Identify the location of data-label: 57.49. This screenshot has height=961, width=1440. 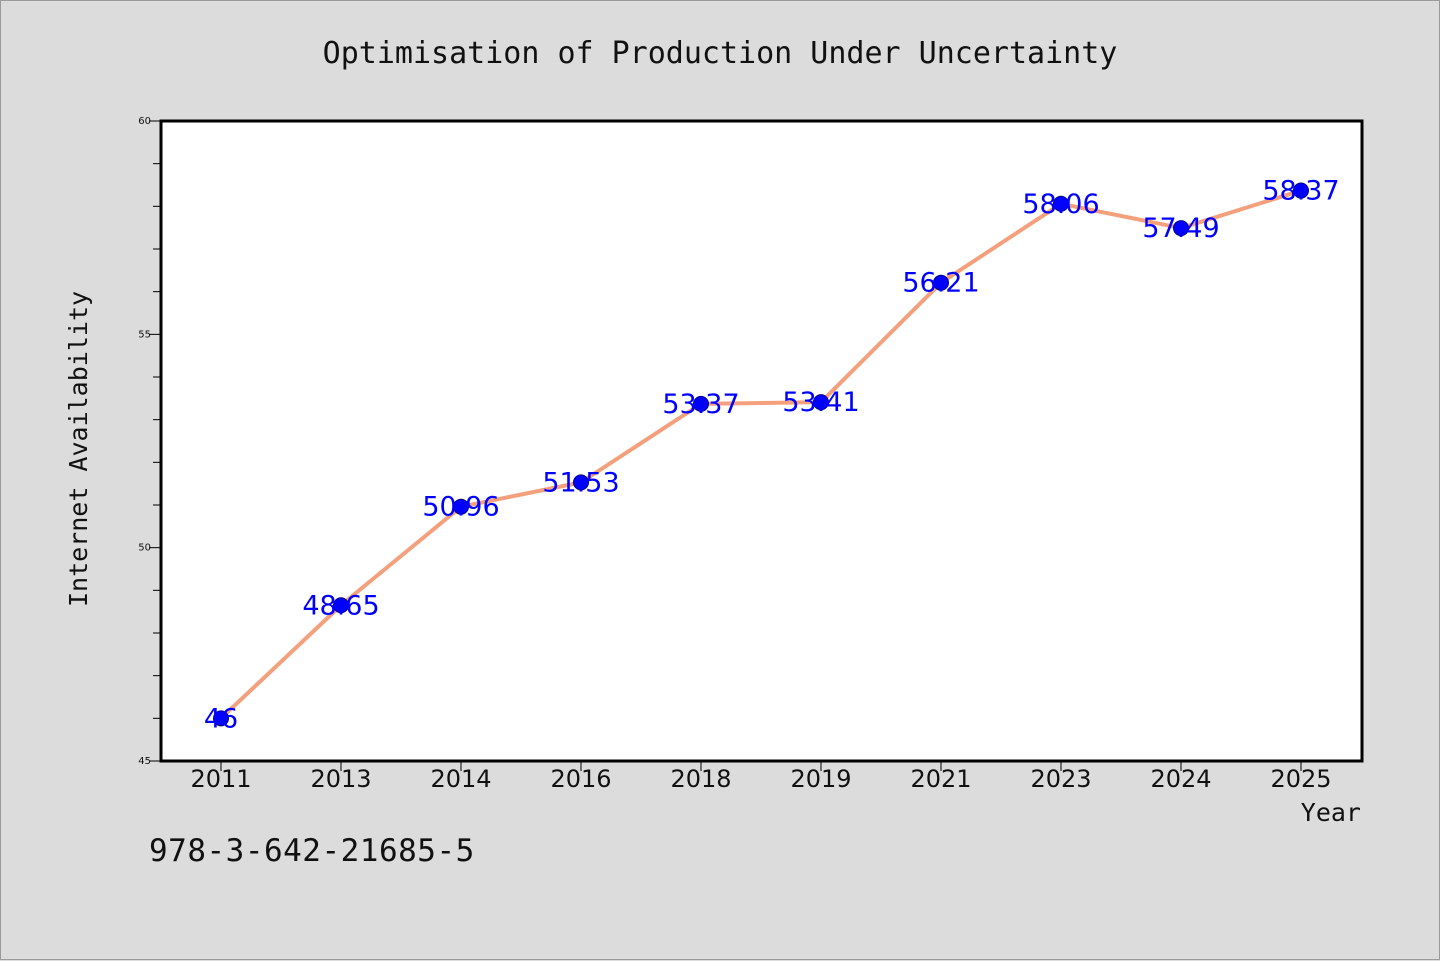
(1180, 228).